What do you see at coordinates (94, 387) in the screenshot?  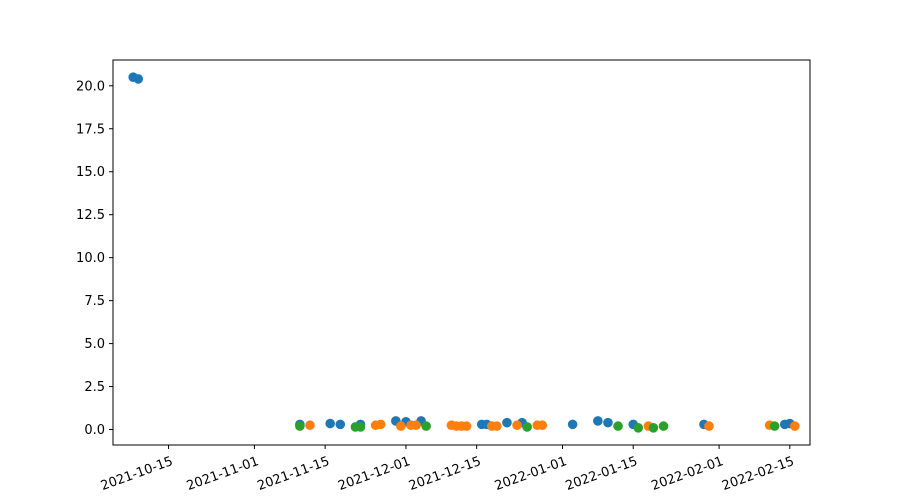 I see `y-tick-label: 2.5` at bounding box center [94, 387].